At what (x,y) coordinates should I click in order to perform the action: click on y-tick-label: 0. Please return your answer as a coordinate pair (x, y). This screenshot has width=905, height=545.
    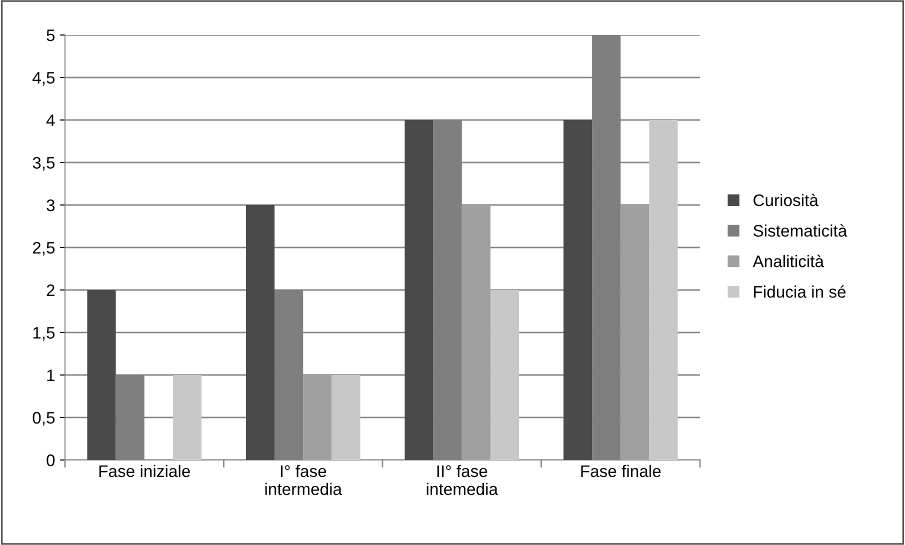
    Looking at the image, I should click on (50, 460).